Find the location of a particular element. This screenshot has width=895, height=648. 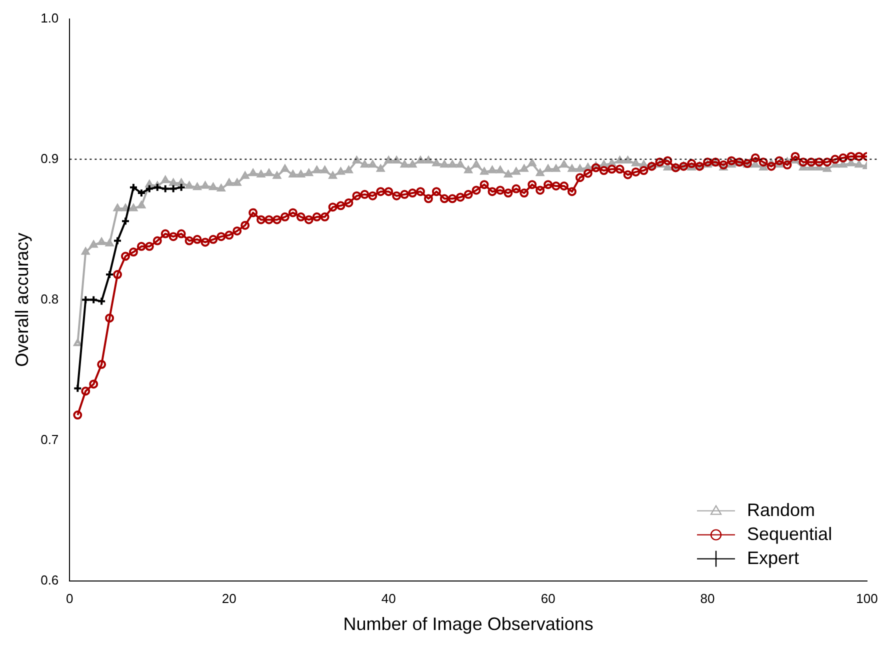

x-tick-label: 80 is located at coordinates (707, 598).